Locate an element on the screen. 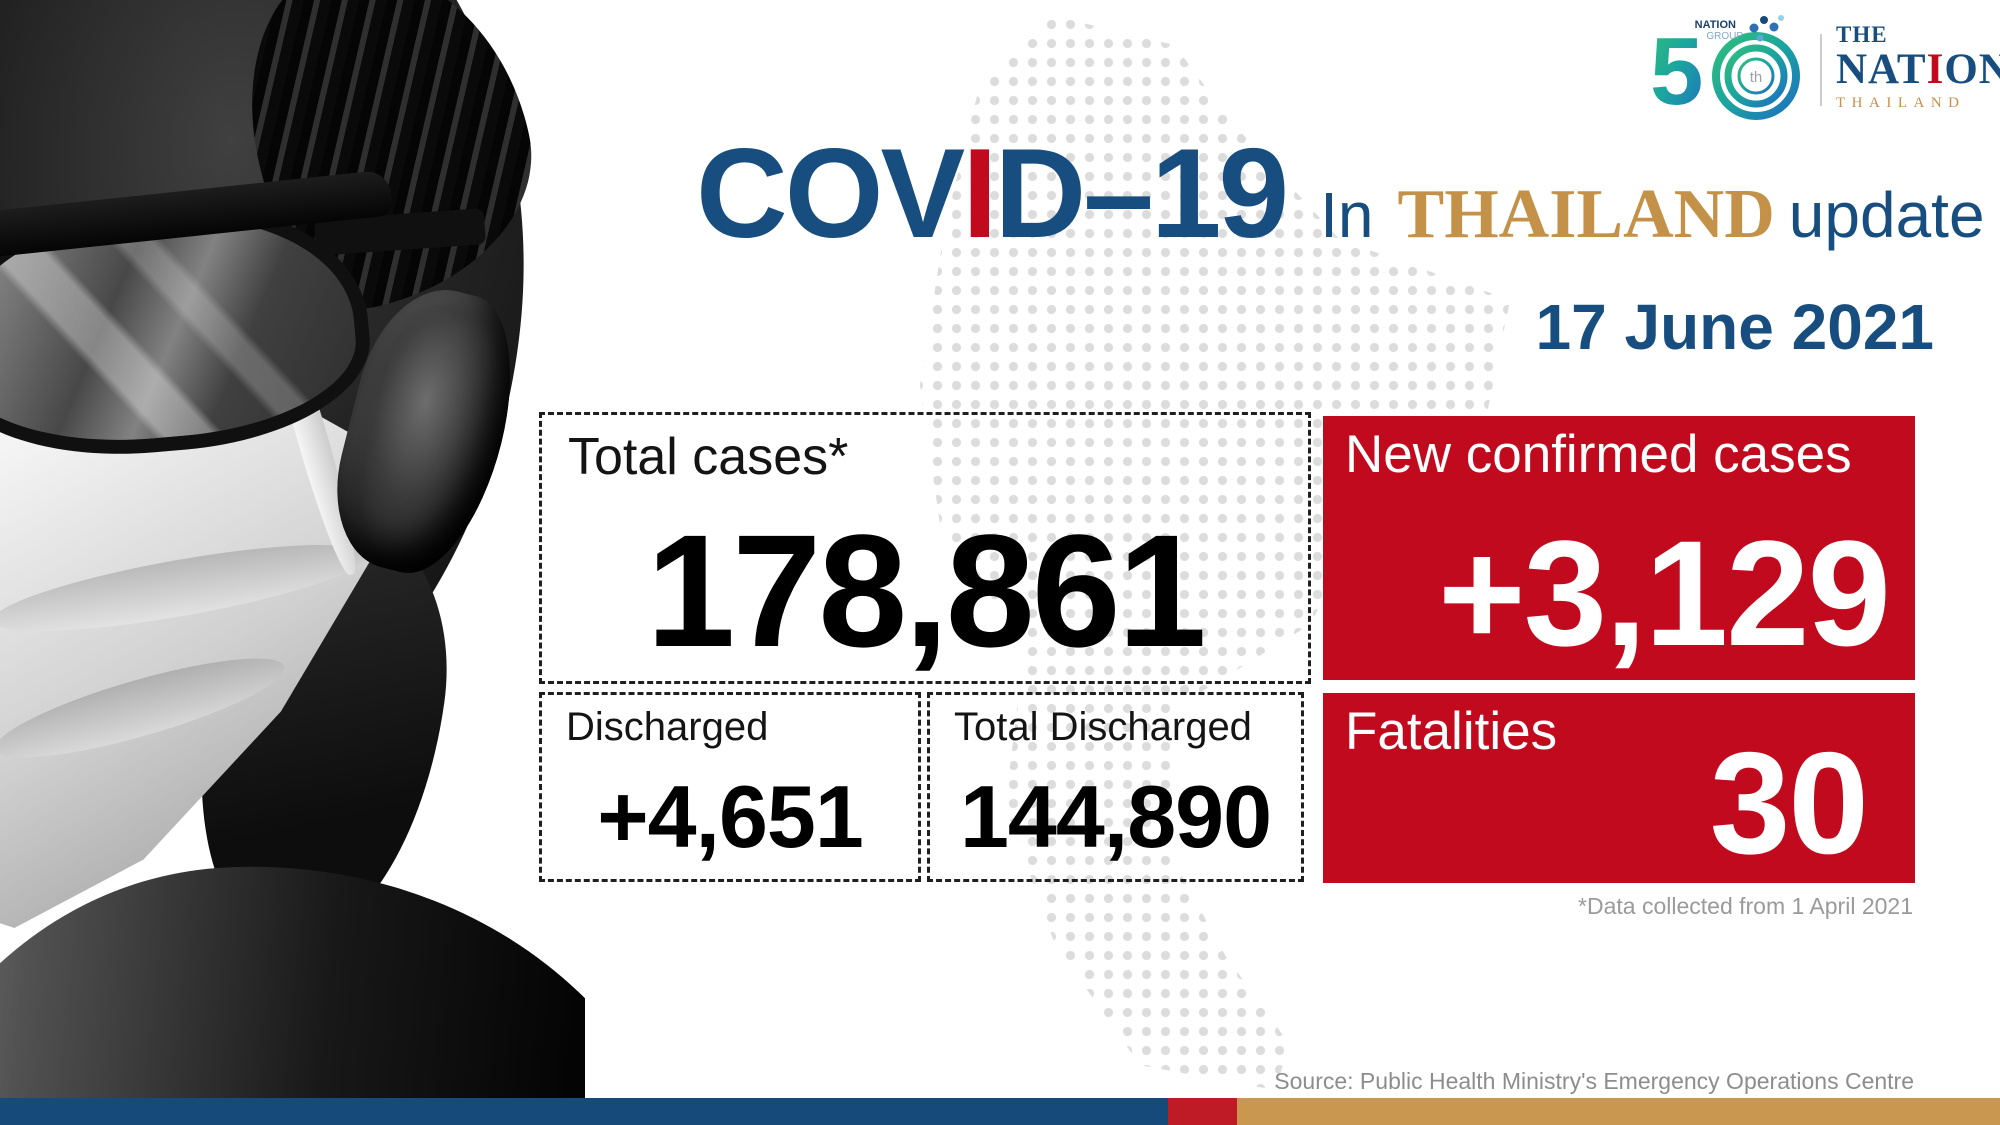 This screenshot has width=2000, height=1125. title-covid19: COVID–19 is located at coordinates (992, 193).